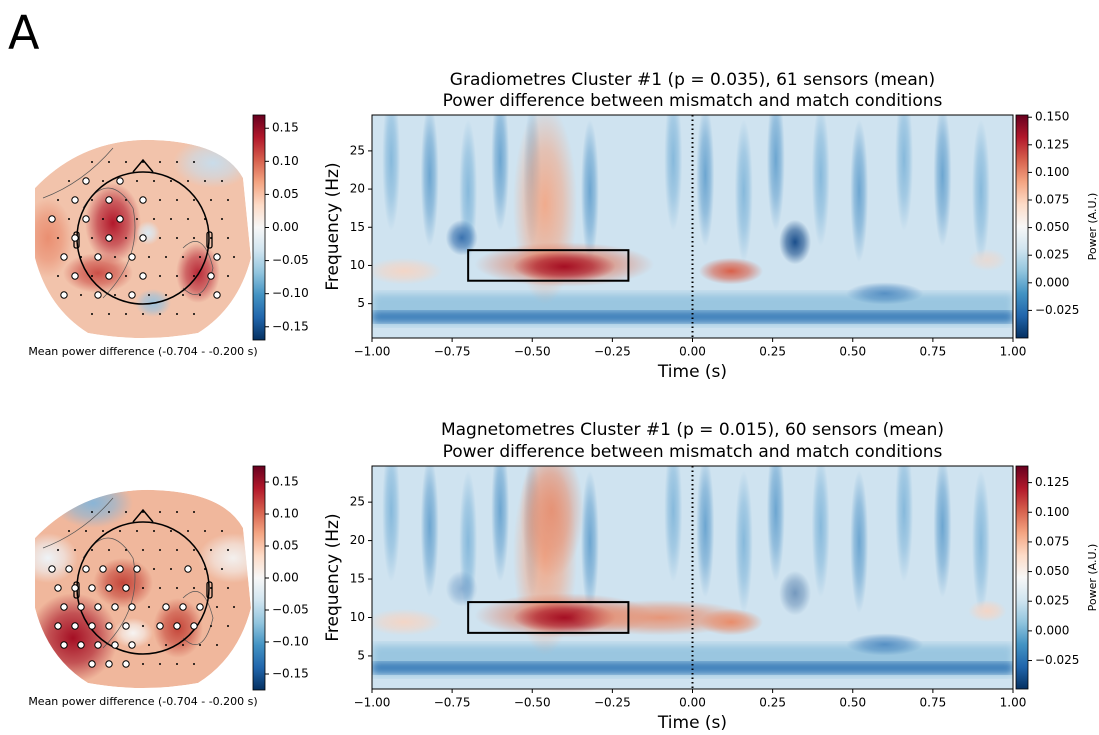  I want to click on colorbar-tick-label: −0.05, so click(290, 610).